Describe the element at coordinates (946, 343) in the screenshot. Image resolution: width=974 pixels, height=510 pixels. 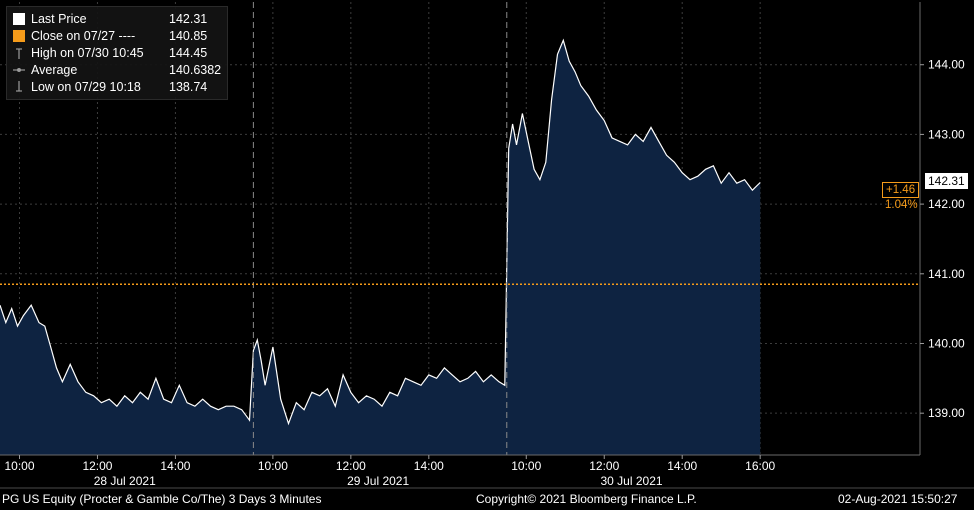
I see `y-tick-label: 140.00` at that location.